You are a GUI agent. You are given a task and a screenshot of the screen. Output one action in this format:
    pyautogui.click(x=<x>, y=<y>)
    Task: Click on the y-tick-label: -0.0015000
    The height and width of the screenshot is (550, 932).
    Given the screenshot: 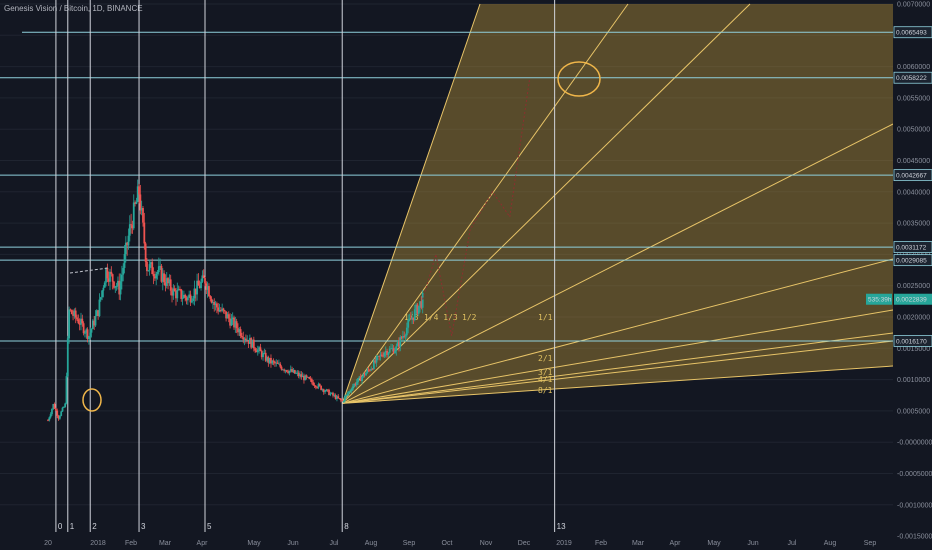 What is the action you would take?
    pyautogui.click(x=914, y=537)
    